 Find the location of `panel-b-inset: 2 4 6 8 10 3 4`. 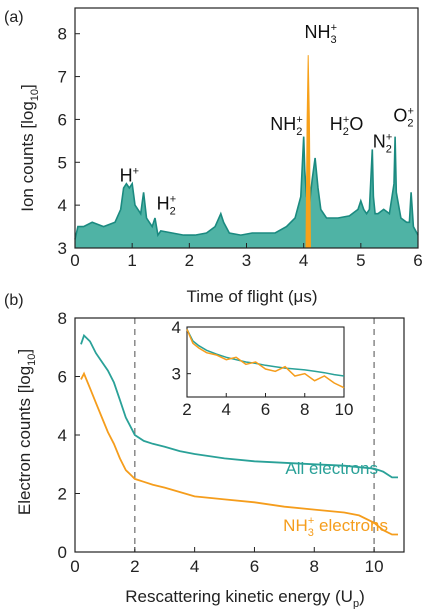

panel-b-inset: 2 4 6 8 10 3 4 is located at coordinates (263, 368).